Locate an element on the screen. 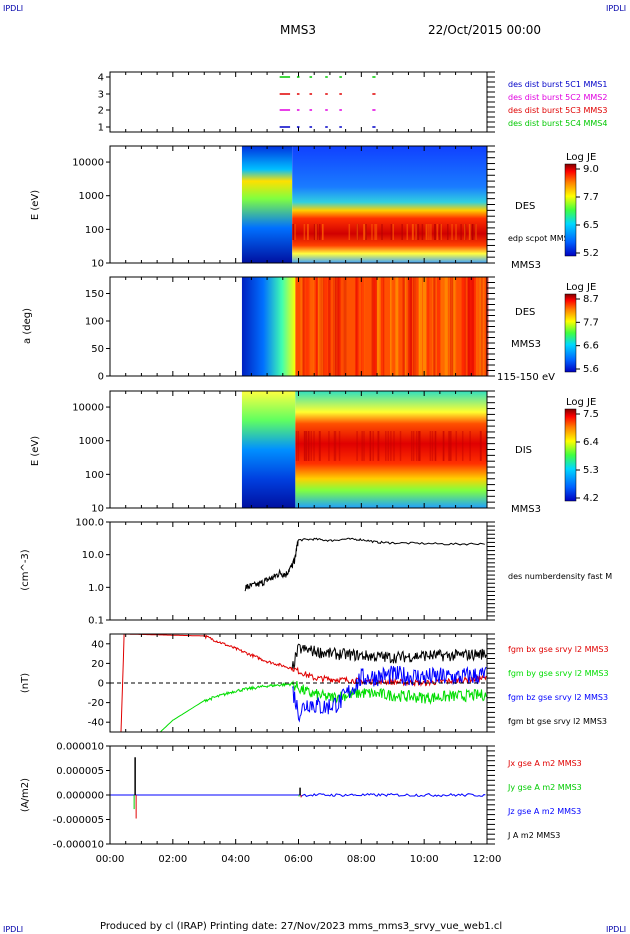 Image resolution: width=630 pixels, height=934 pixels. bfield-series-by is located at coordinates (323, 706).